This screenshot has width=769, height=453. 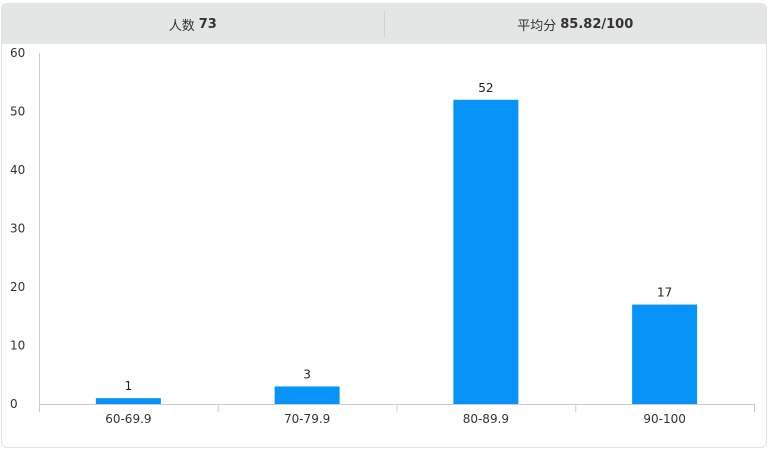 What do you see at coordinates (307, 419) in the screenshot?
I see `x-tick-label: 70-79.9` at bounding box center [307, 419].